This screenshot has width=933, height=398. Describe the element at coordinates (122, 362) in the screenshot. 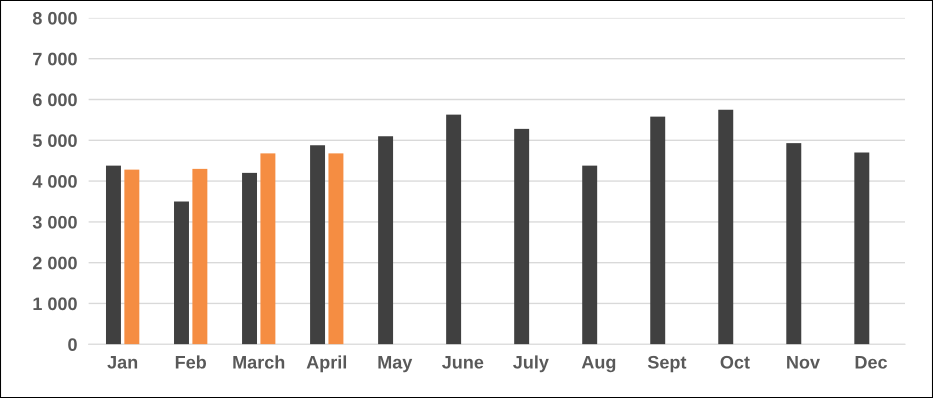

I see `x-tick-label: Jan` at that location.